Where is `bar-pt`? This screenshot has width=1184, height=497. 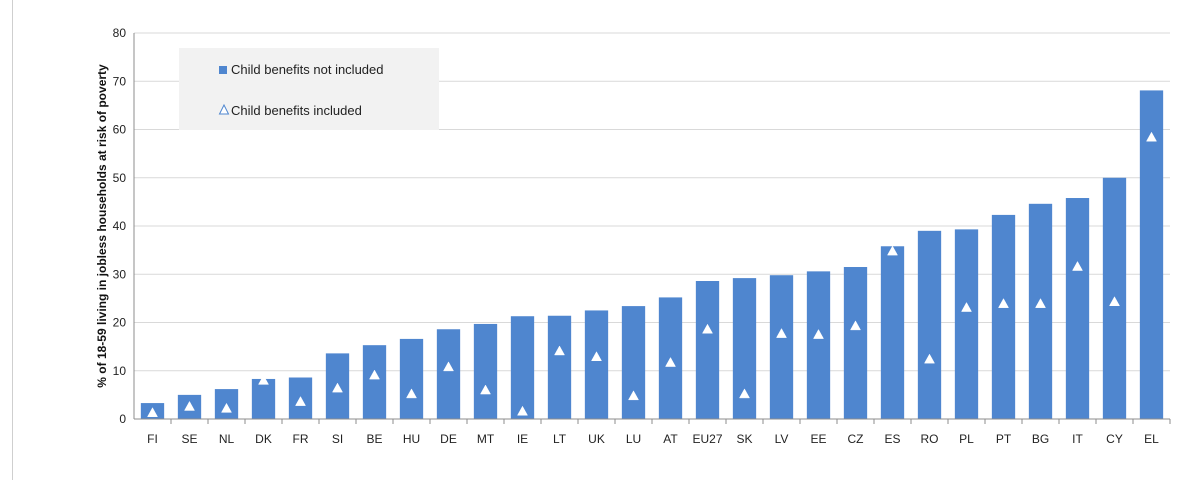 bar-pt is located at coordinates (1003, 316).